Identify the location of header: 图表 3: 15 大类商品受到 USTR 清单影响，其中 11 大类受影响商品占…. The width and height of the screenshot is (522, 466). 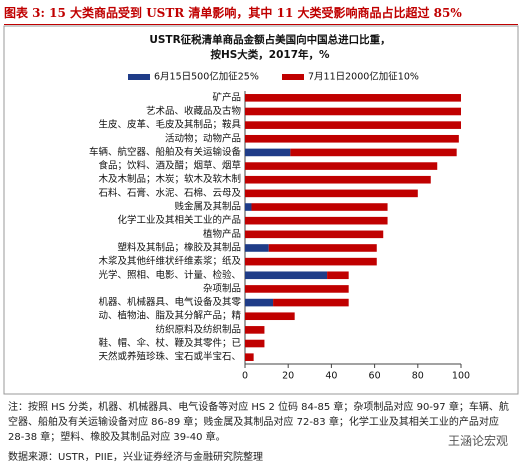
(261, 14).